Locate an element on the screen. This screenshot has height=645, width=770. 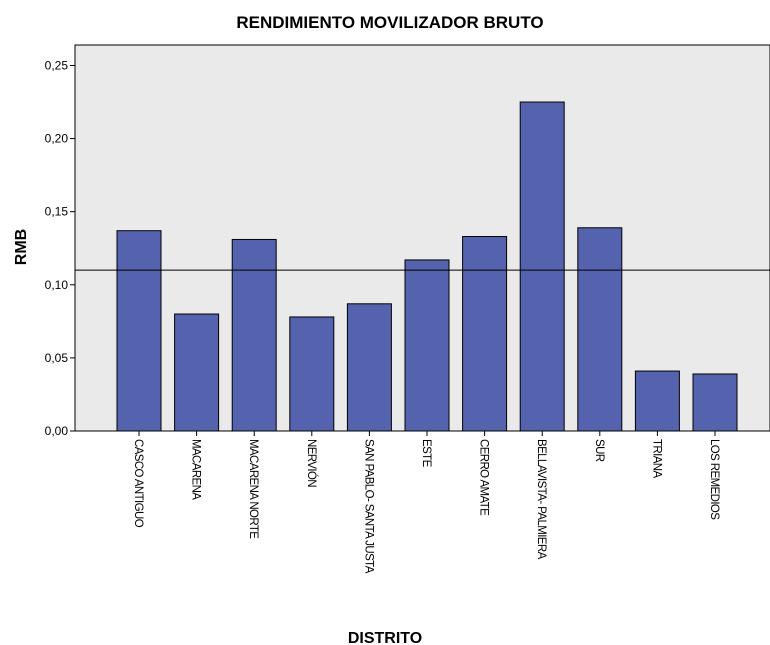
x-tick-label: SAN PABLO- SANTA JUSTA is located at coordinates (368, 506).